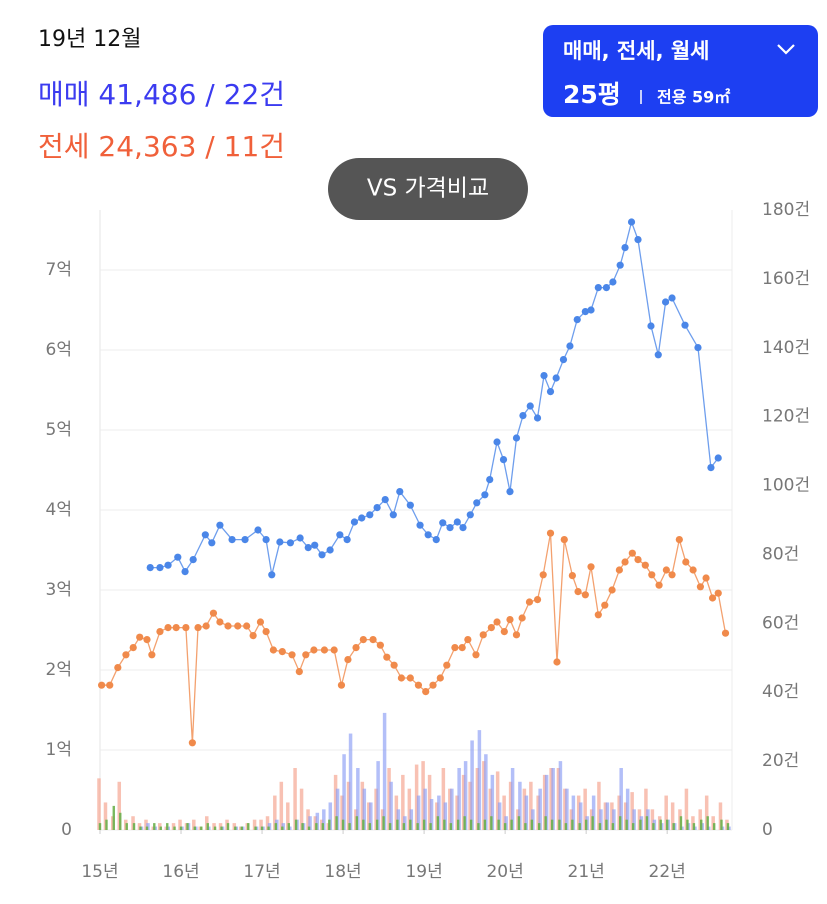 The width and height of the screenshot is (827, 904). What do you see at coordinates (636, 51) in the screenshot?
I see `filter-types: 매매, 전세, 월세` at bounding box center [636, 51].